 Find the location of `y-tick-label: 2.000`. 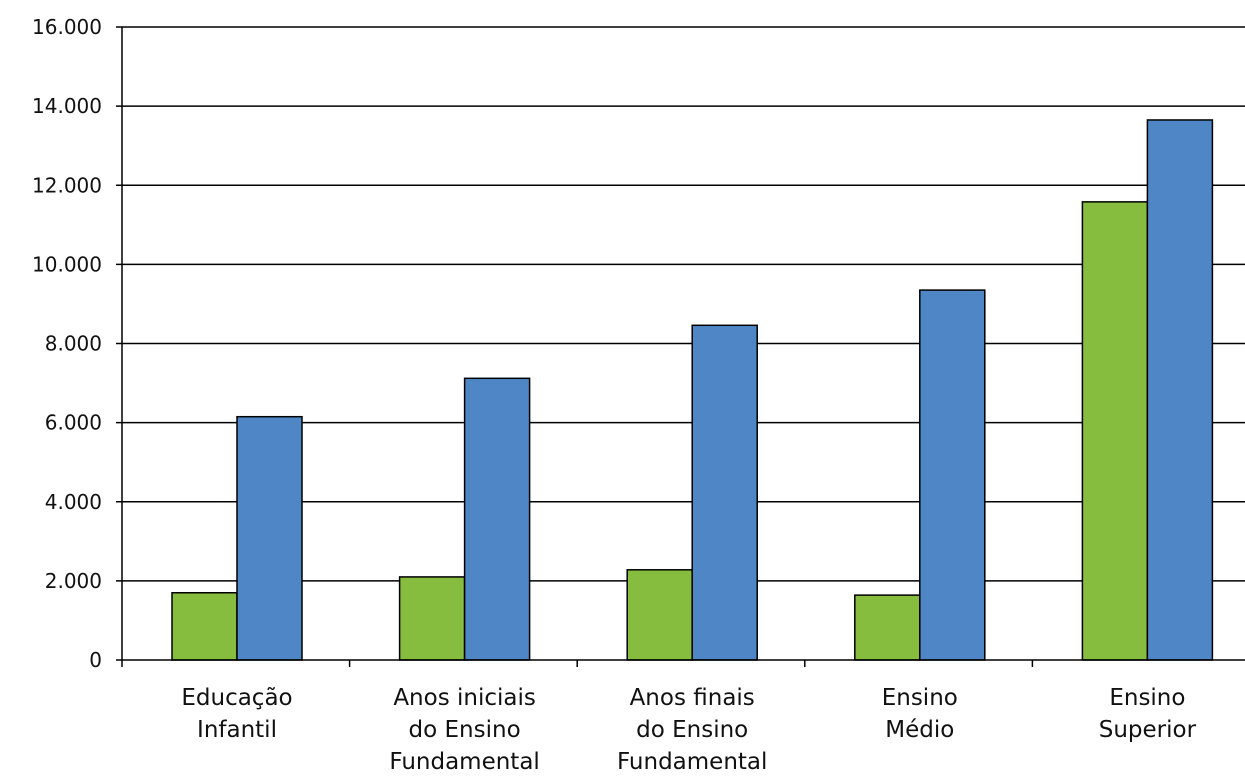

y-tick-label: 2.000 is located at coordinates (73, 581).